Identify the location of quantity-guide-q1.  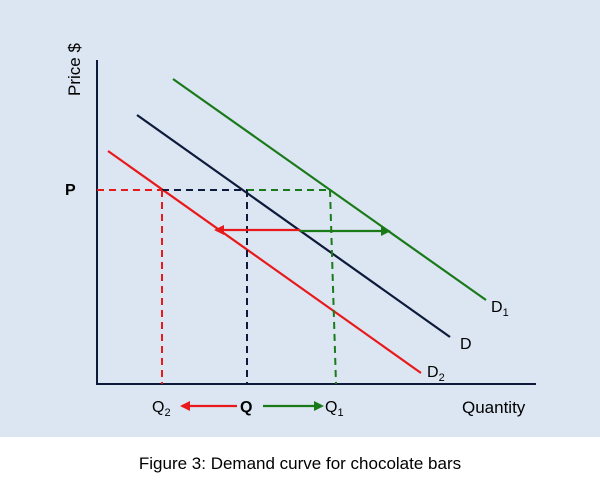
(333, 287).